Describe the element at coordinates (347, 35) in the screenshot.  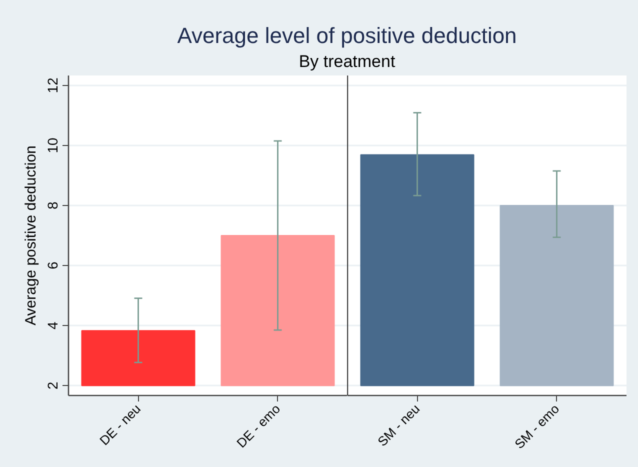
I see `chart-title: Average level of positive deduction` at that location.